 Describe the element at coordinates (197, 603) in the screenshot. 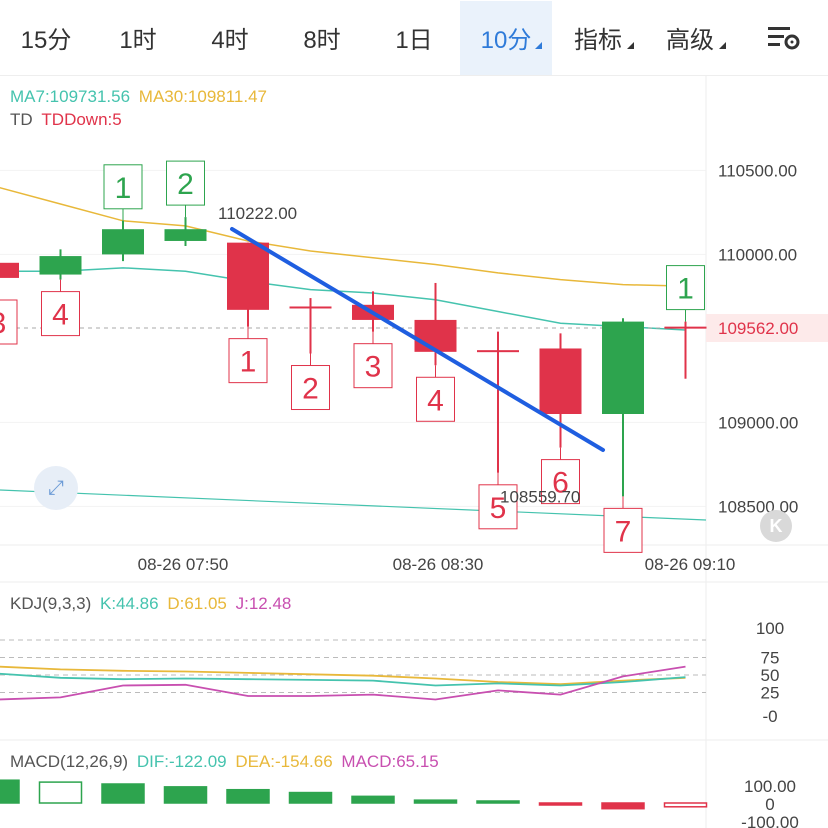

I see `kdj-d: D:61.05` at that location.